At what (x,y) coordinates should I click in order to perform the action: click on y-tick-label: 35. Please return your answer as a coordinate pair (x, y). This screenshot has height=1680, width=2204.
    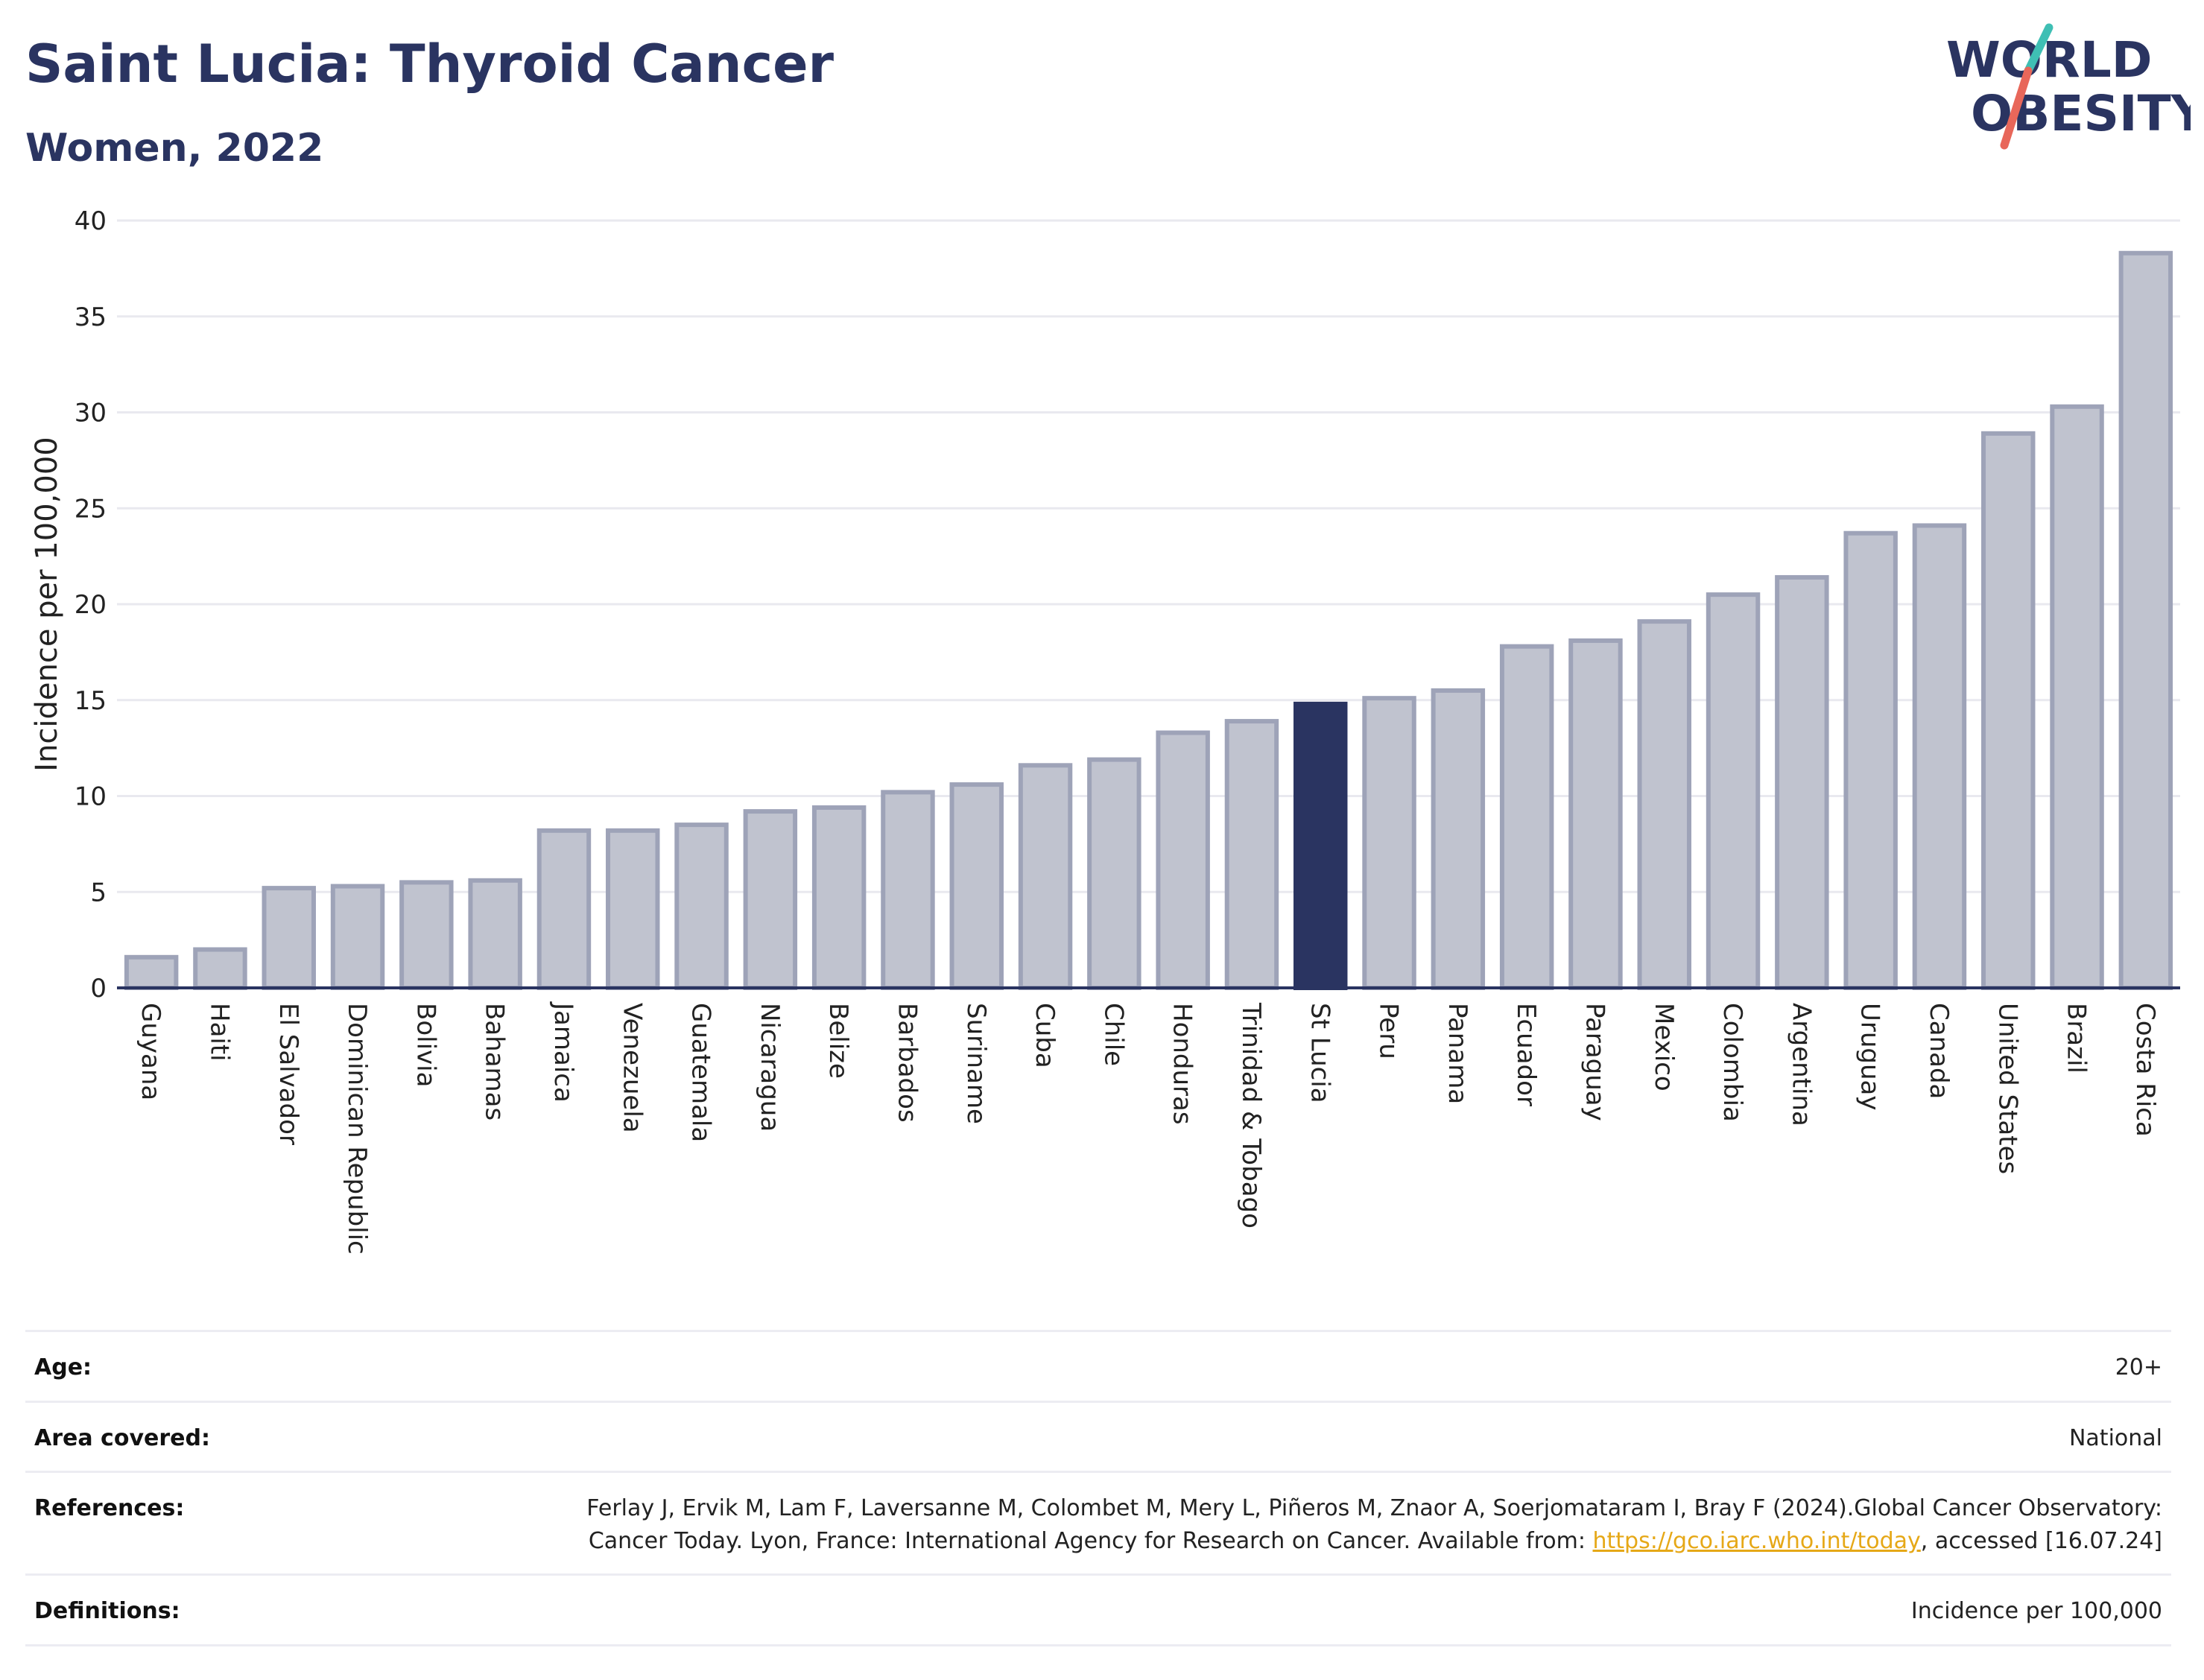
    Looking at the image, I should click on (91, 317).